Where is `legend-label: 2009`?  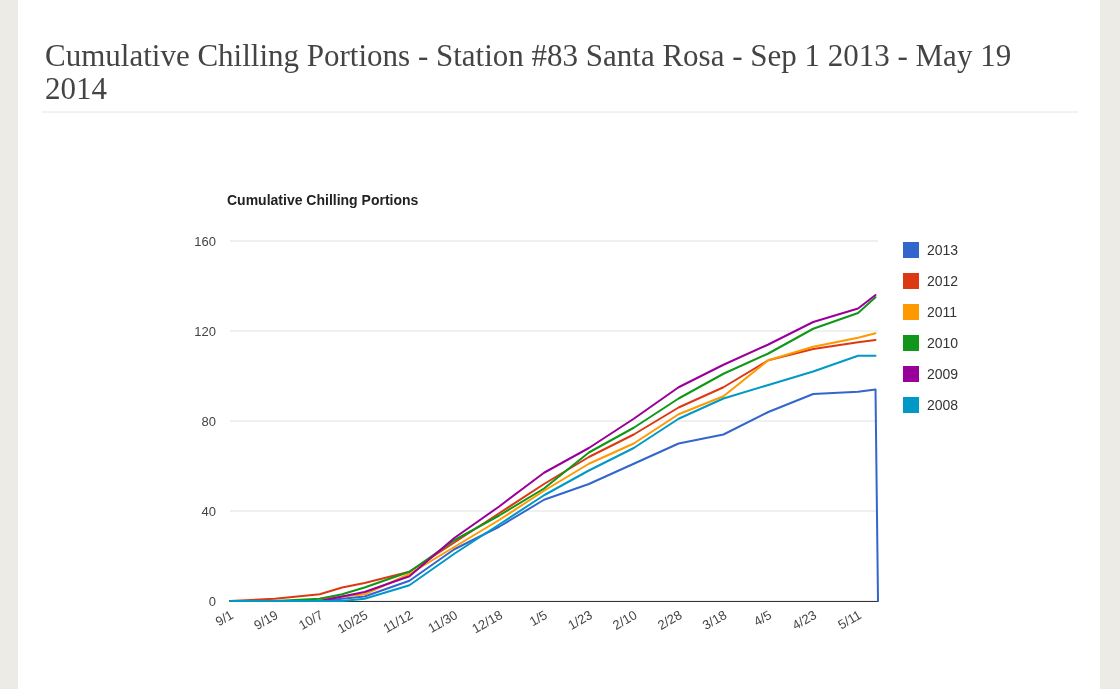
legend-label: 2009 is located at coordinates (943, 374).